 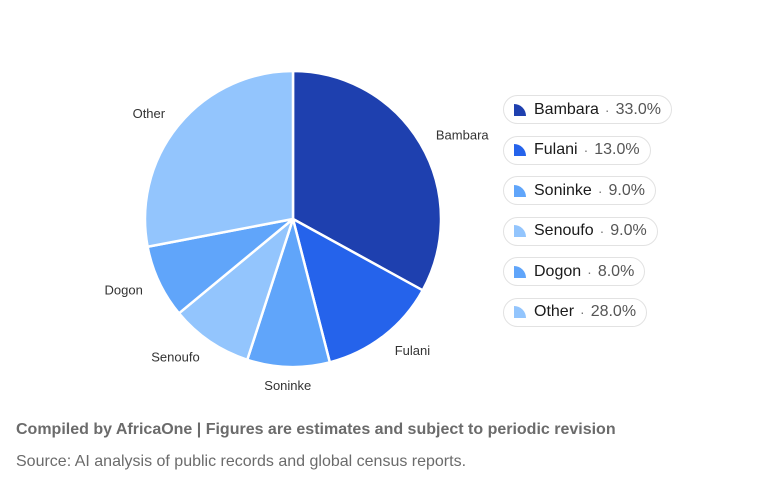 What do you see at coordinates (616, 271) in the screenshot?
I see `legend-value: 8.0%` at bounding box center [616, 271].